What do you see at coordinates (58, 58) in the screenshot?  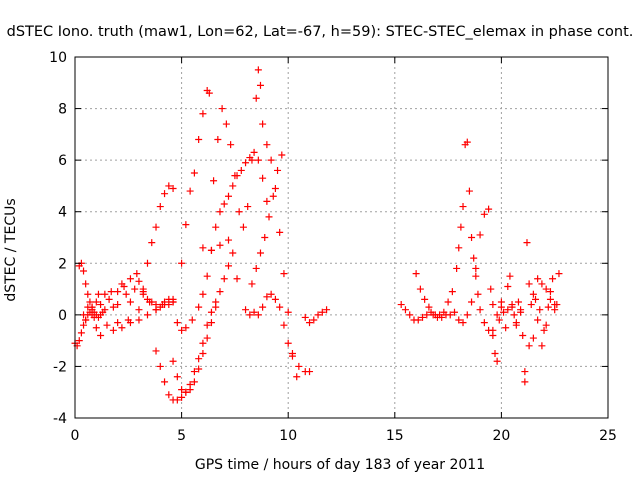 I see `y-tick-label: 10` at bounding box center [58, 58].